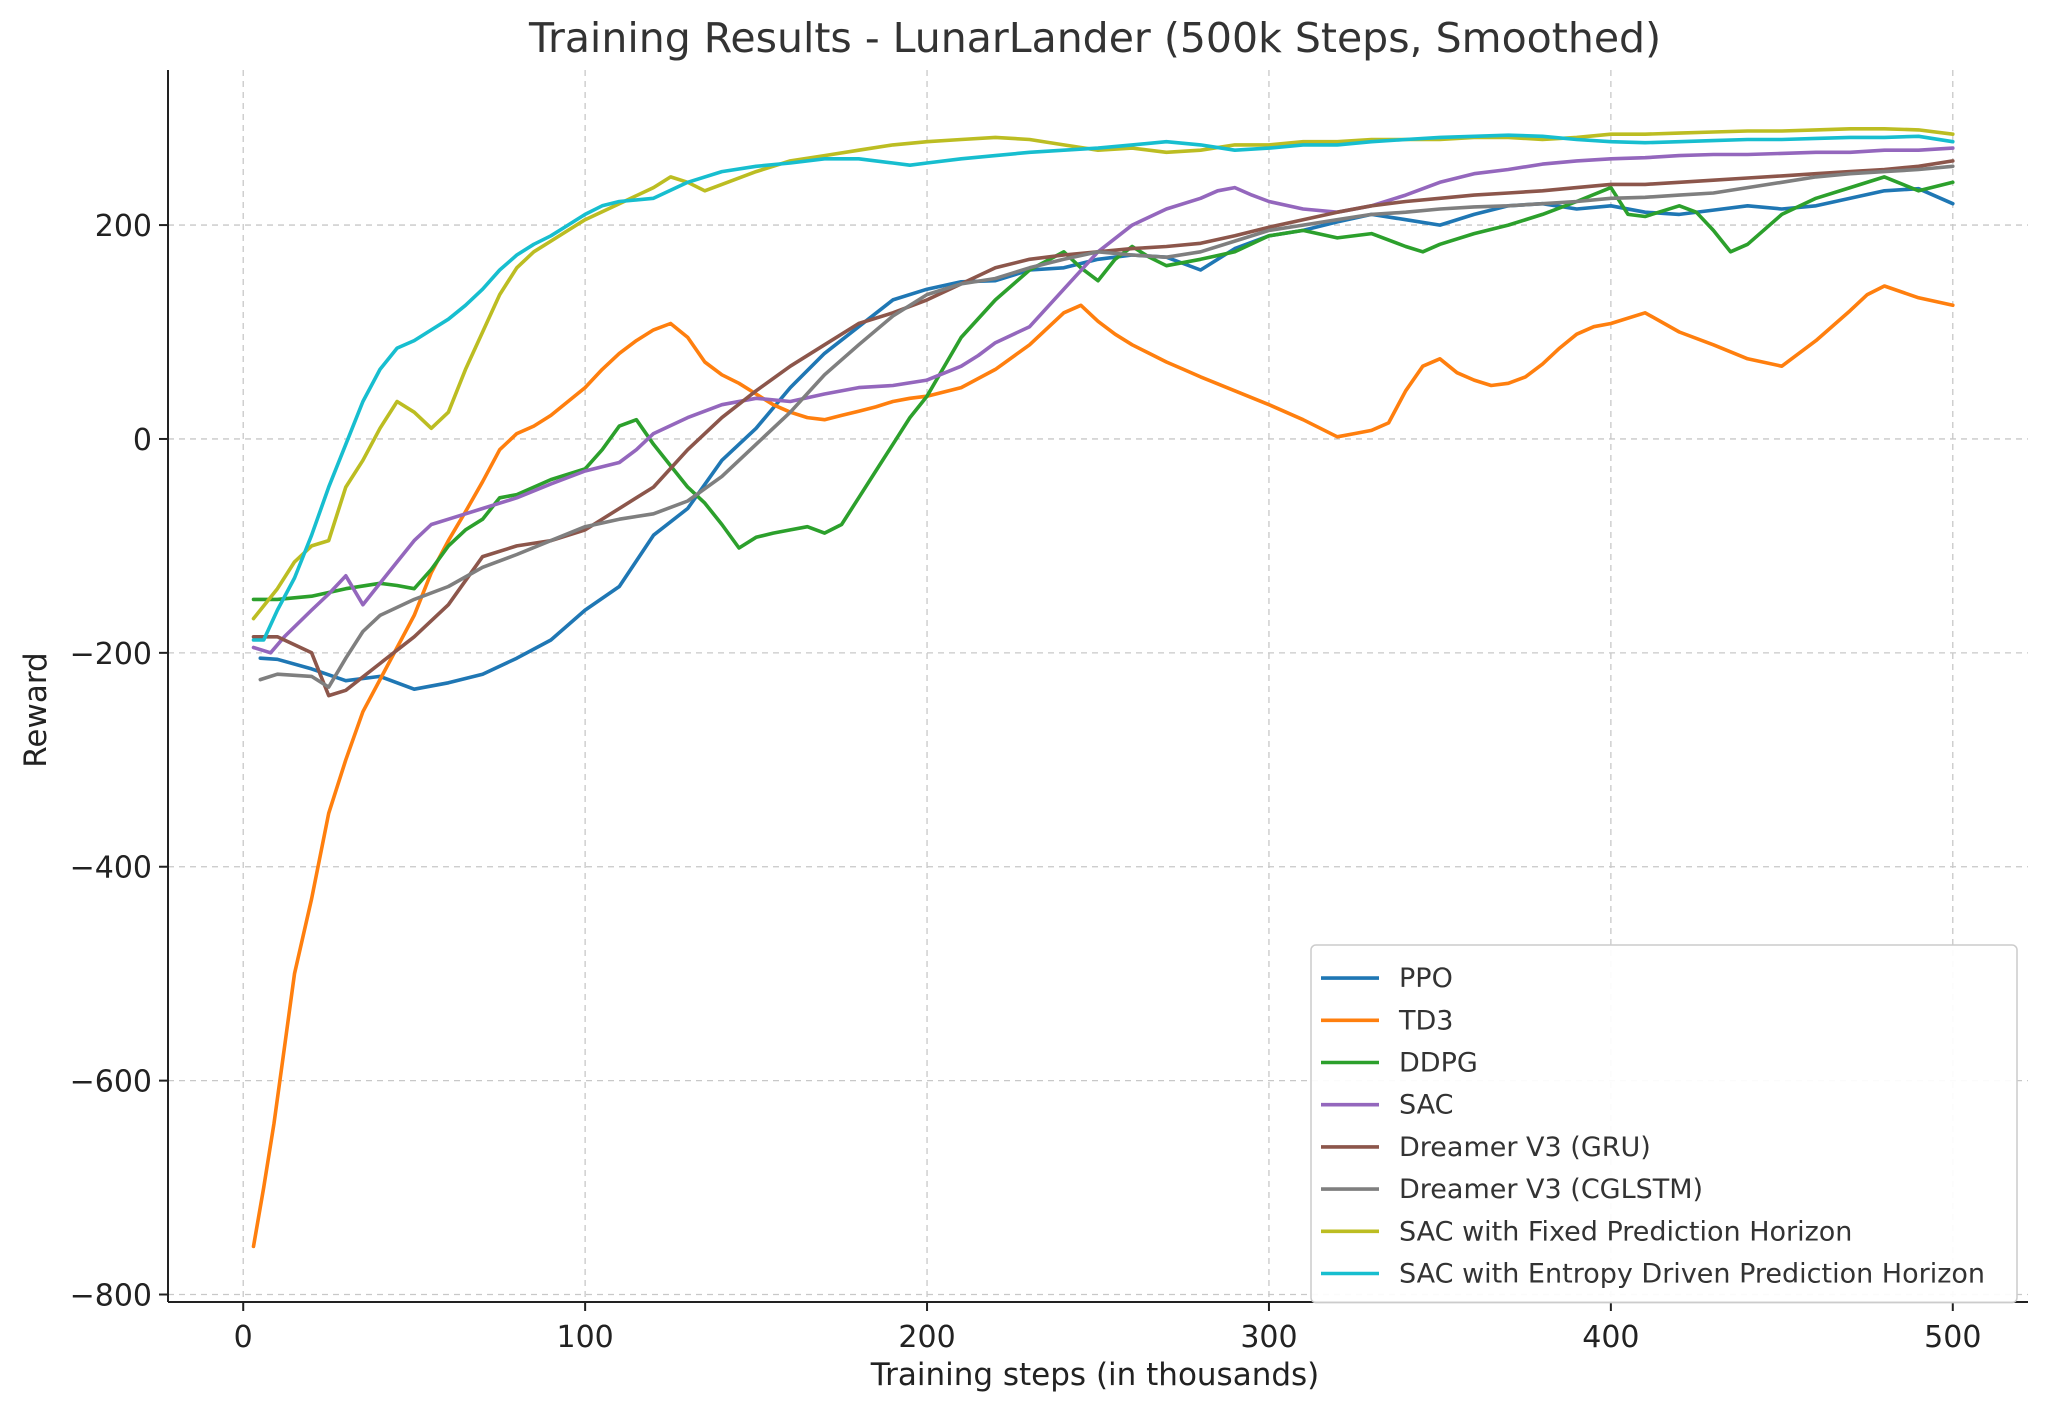 The width and height of the screenshot is (2046, 1410). What do you see at coordinates (111, 1082) in the screenshot?
I see `y-tick-label-1: −600` at bounding box center [111, 1082].